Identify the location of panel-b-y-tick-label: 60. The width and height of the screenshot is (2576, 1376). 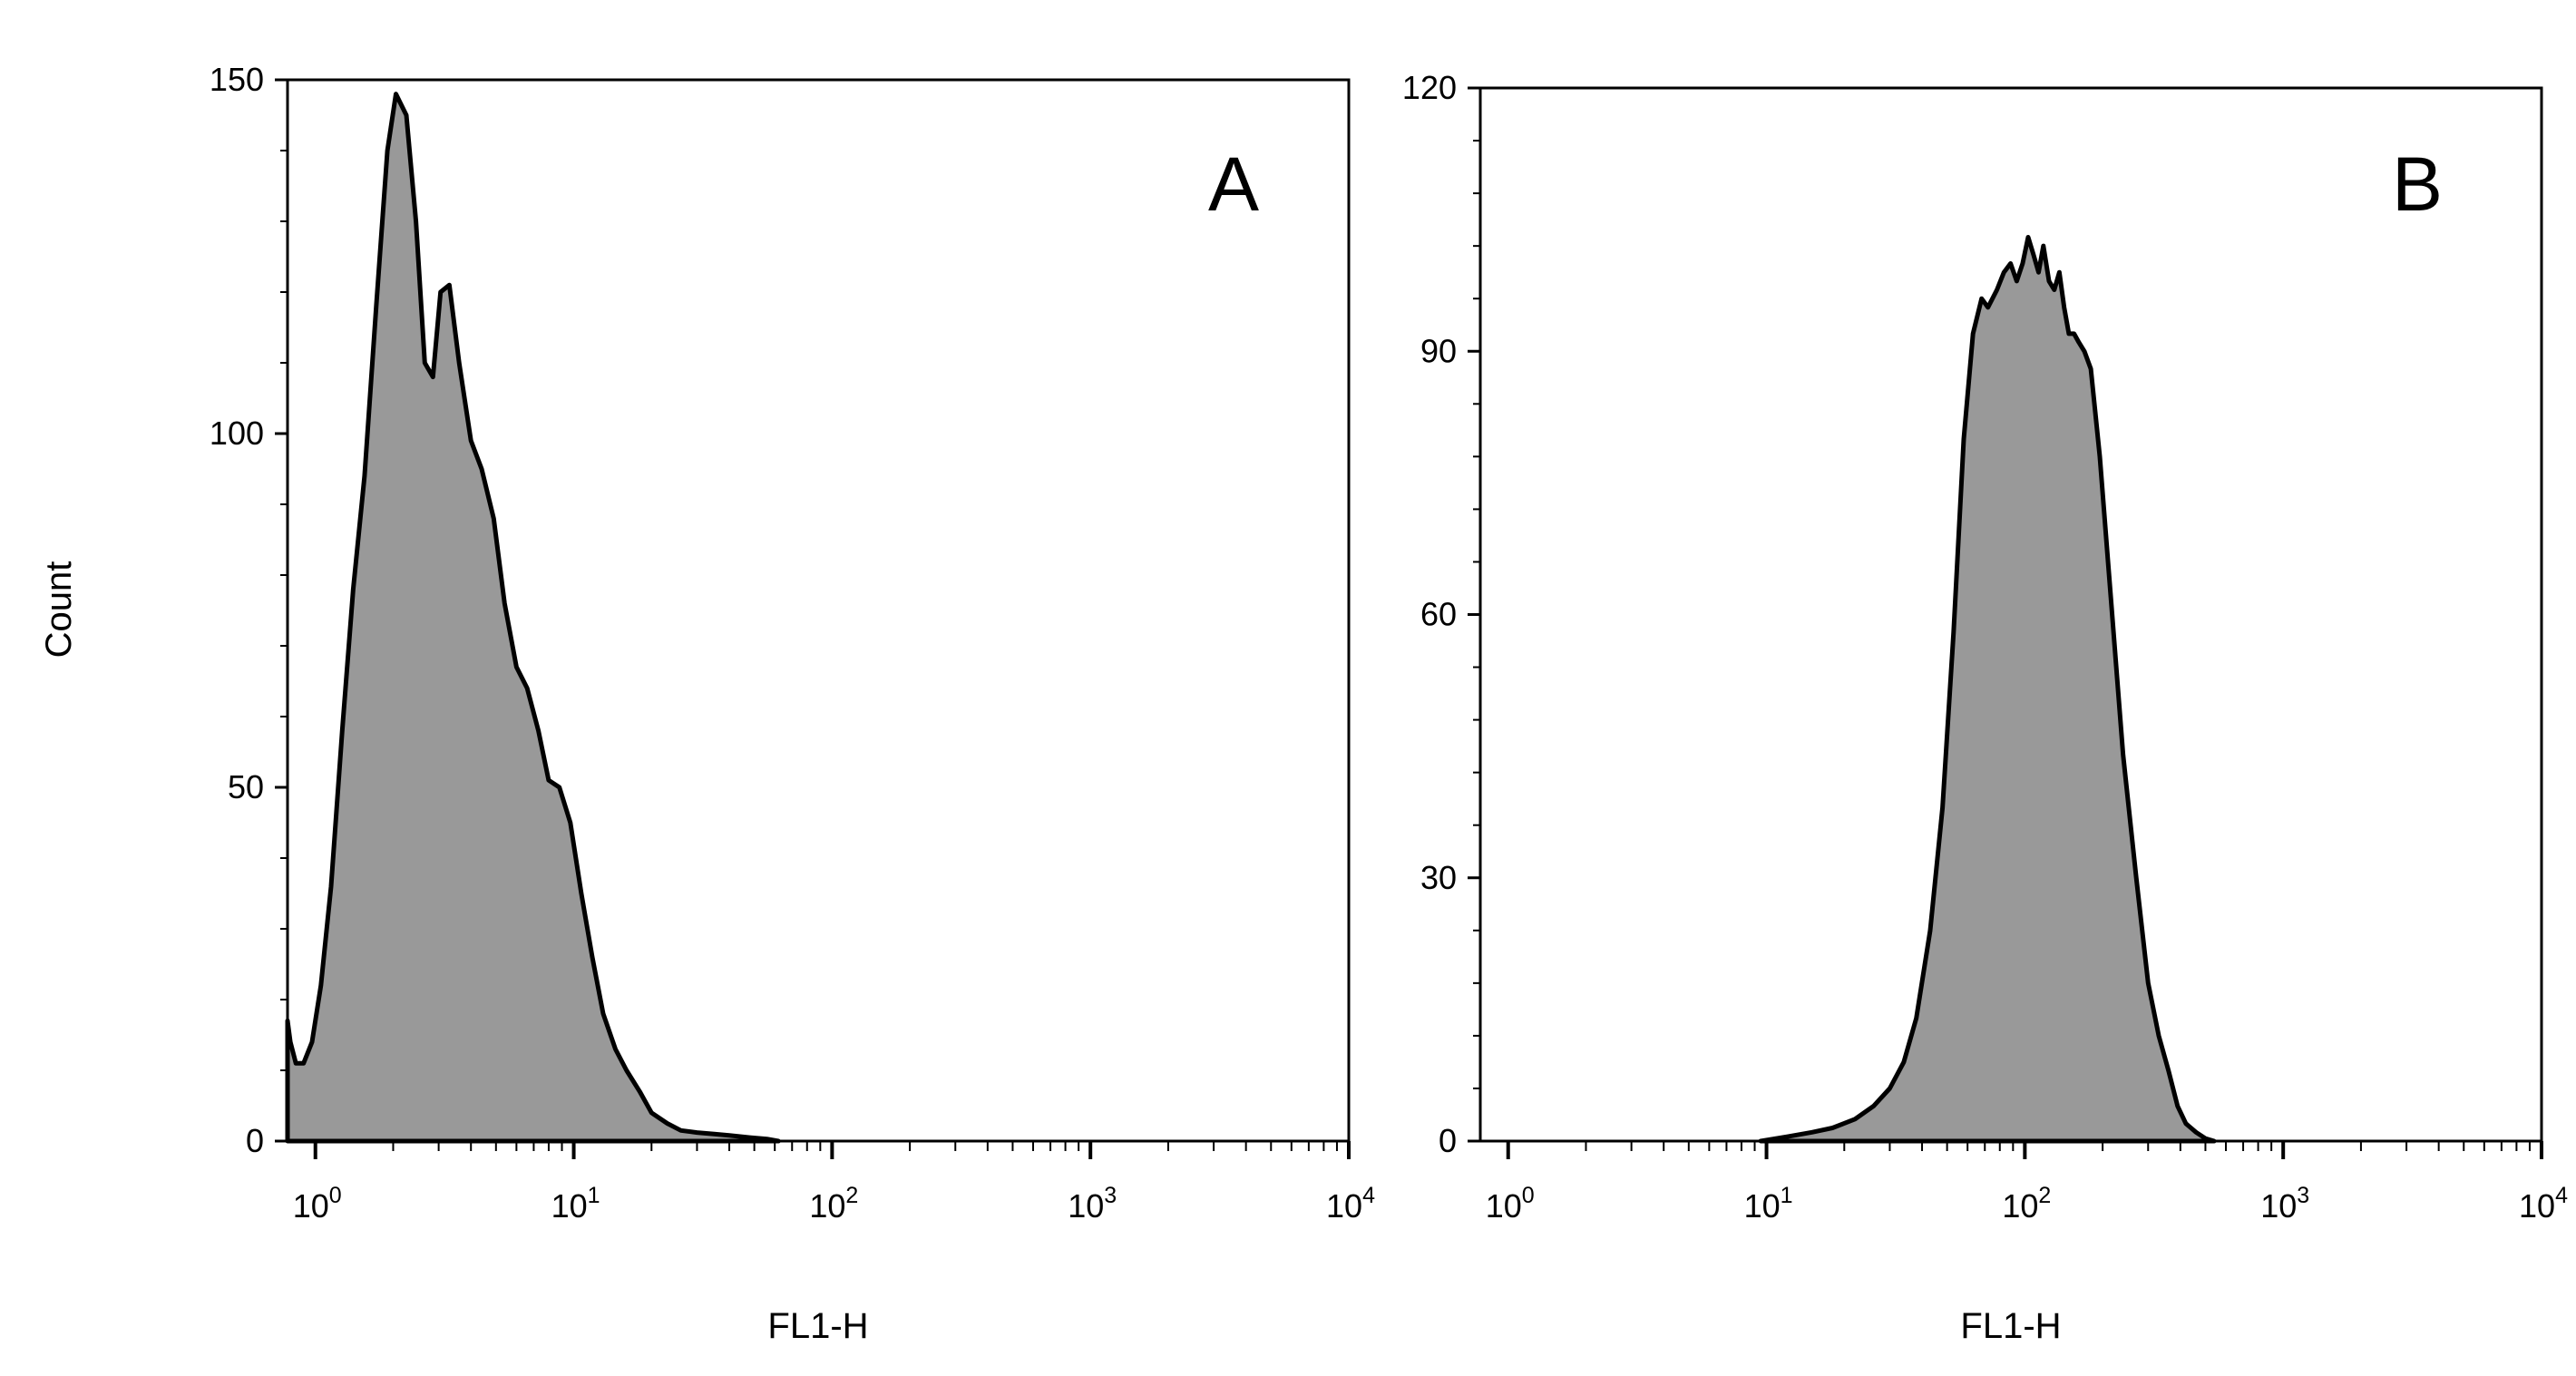
(1438, 614).